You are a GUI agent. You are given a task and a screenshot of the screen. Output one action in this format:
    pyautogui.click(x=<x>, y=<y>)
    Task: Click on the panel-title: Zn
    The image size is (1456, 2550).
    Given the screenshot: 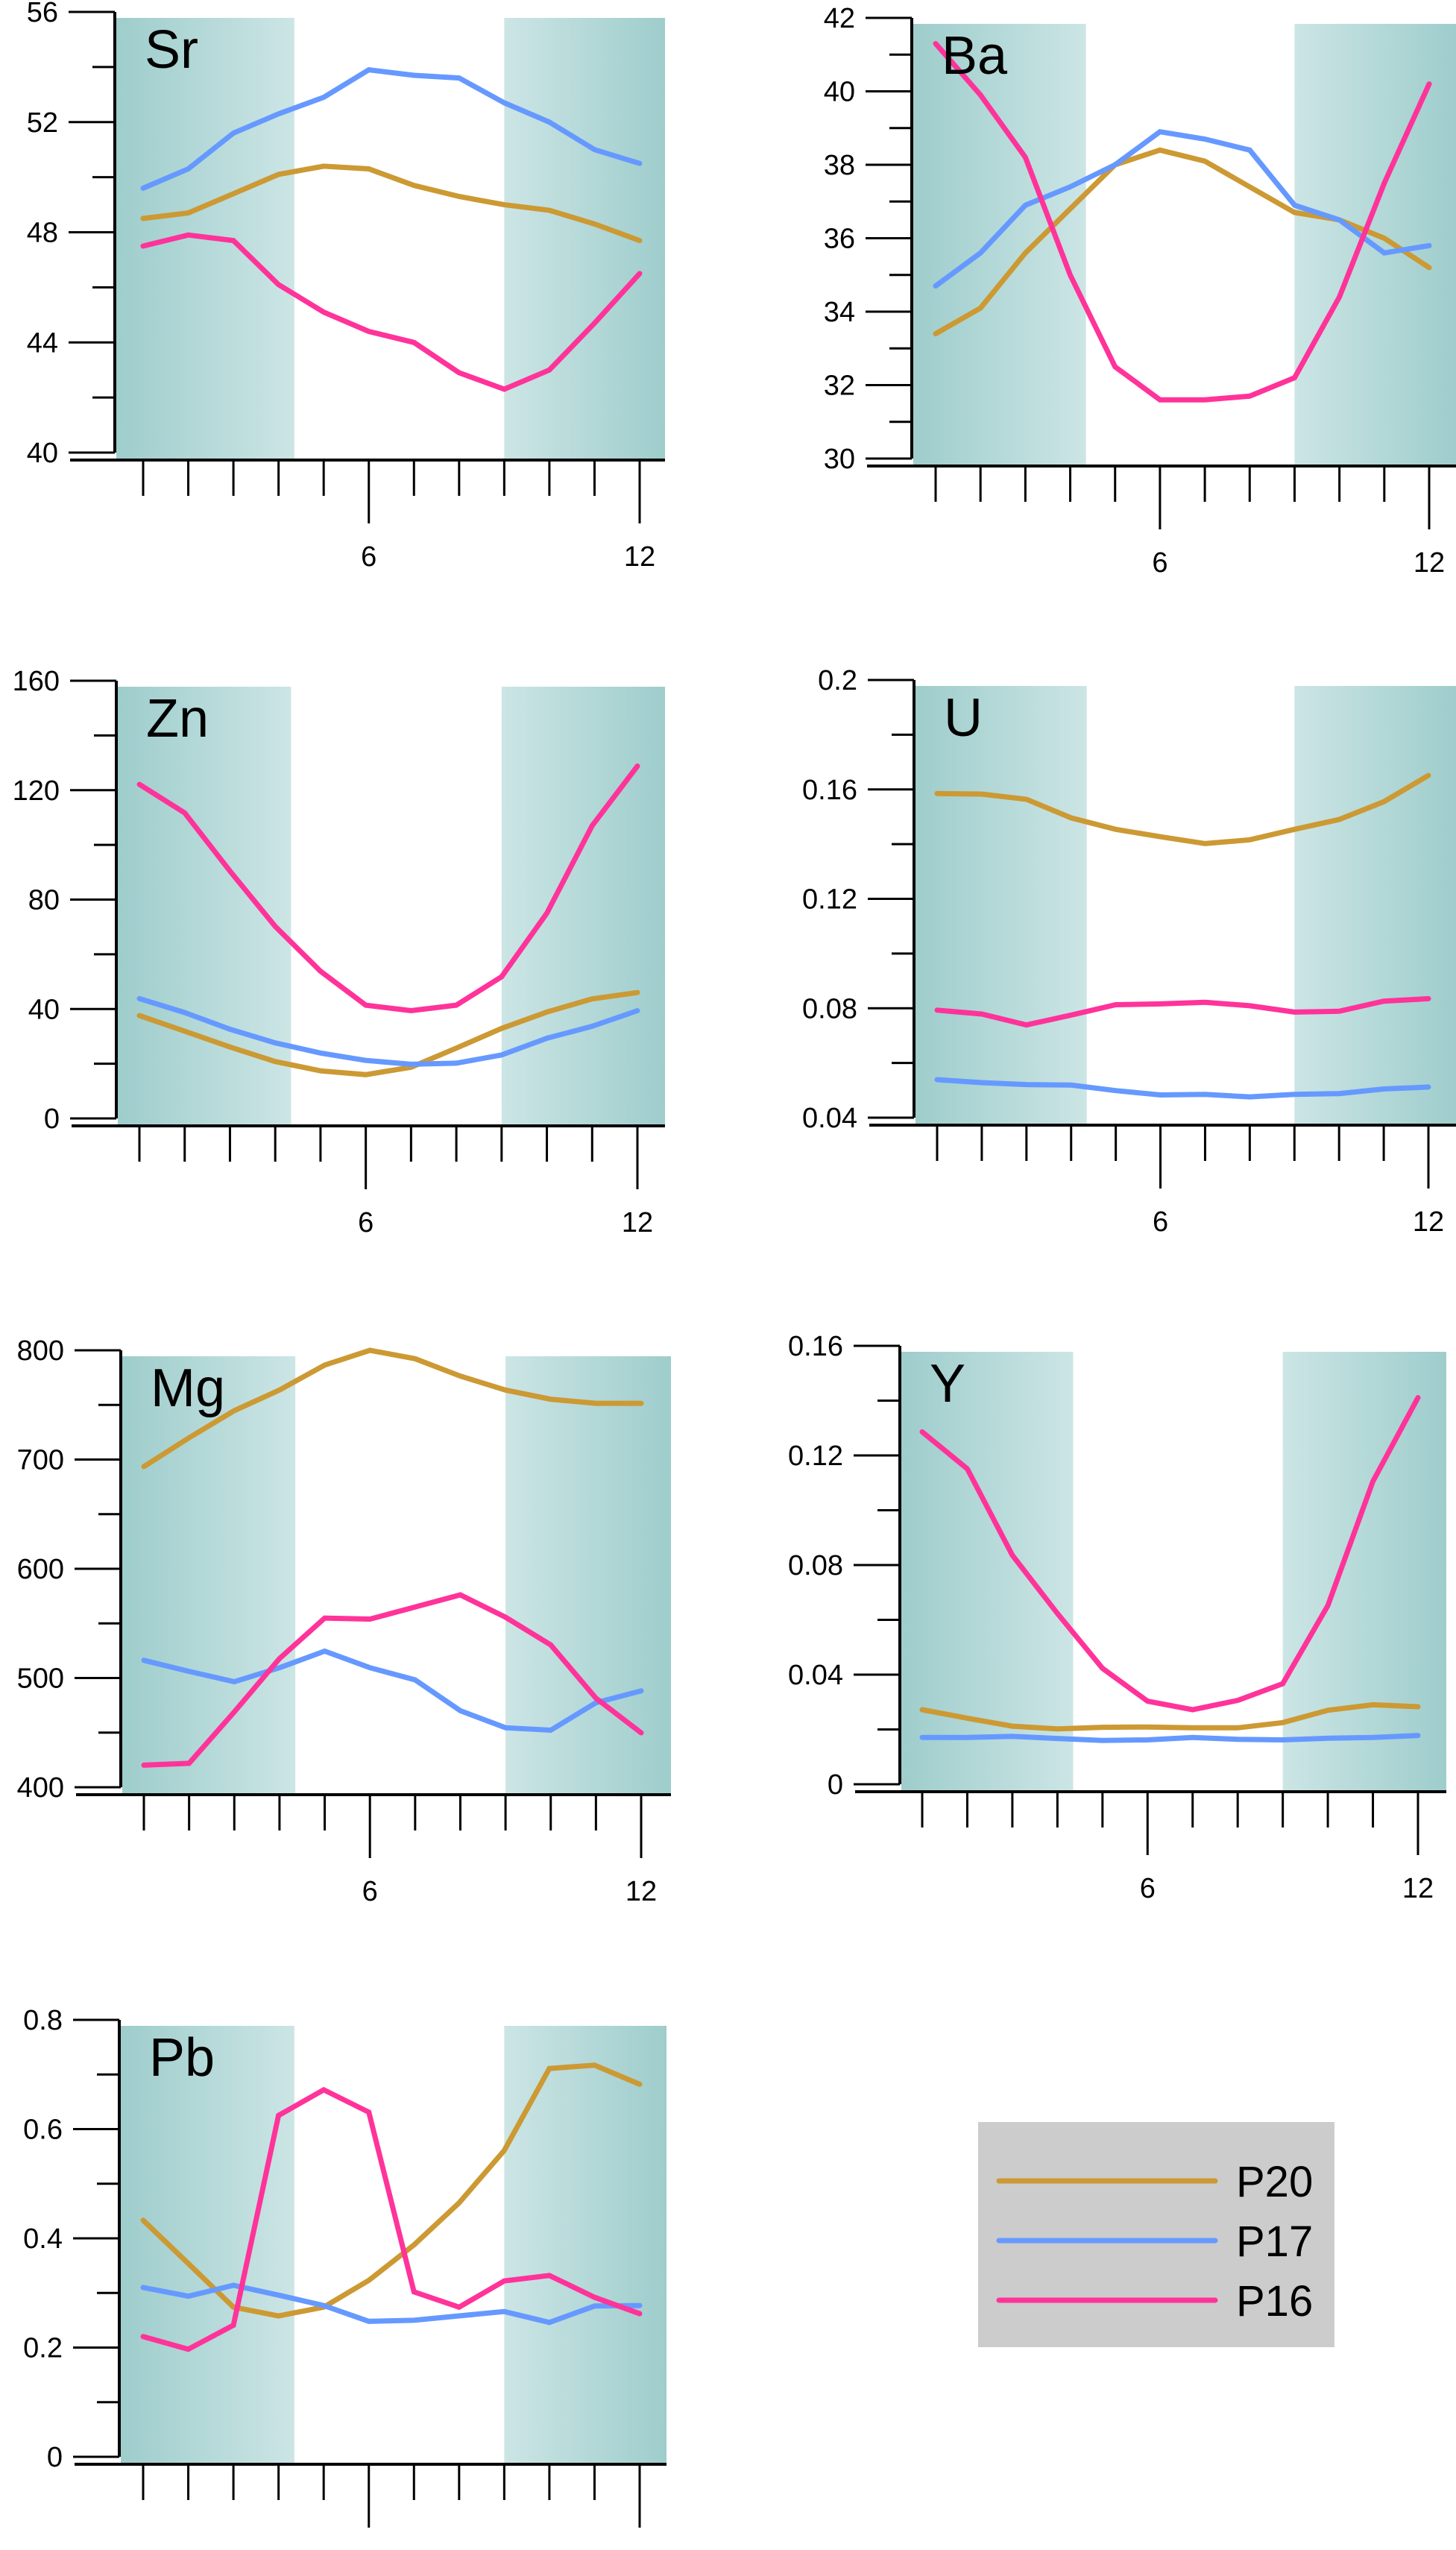 What is the action you would take?
    pyautogui.click(x=177, y=719)
    